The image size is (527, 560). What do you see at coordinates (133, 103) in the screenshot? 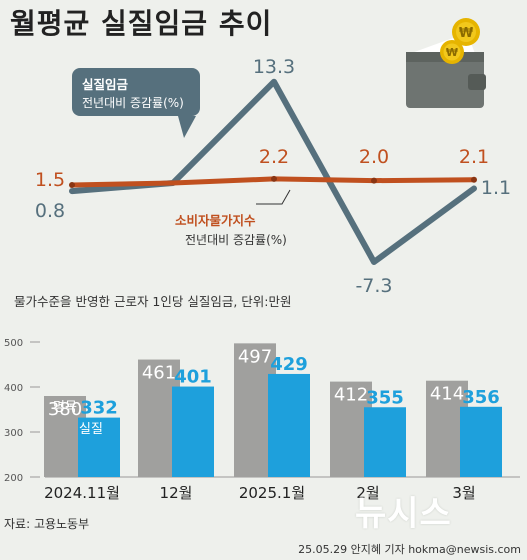
I see `wage-callout-subtitle: 전년대비 증감률(%)` at bounding box center [133, 103].